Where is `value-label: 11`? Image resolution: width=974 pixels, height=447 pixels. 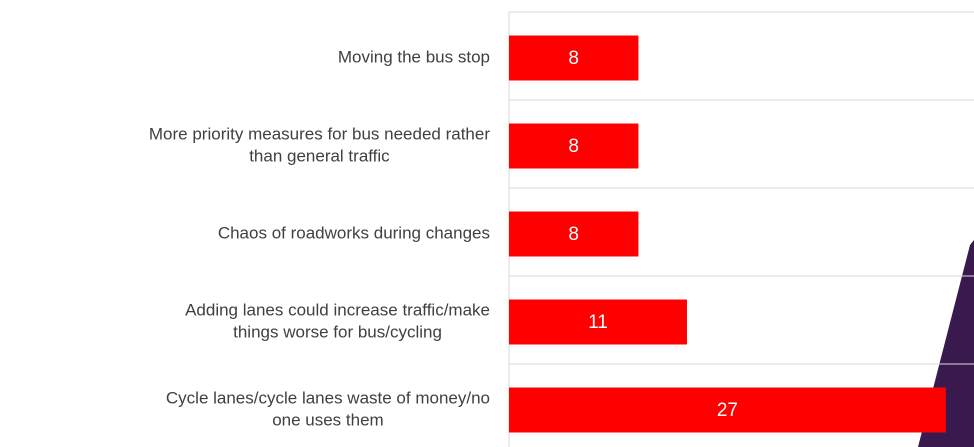 value-label: 11 is located at coordinates (598, 322).